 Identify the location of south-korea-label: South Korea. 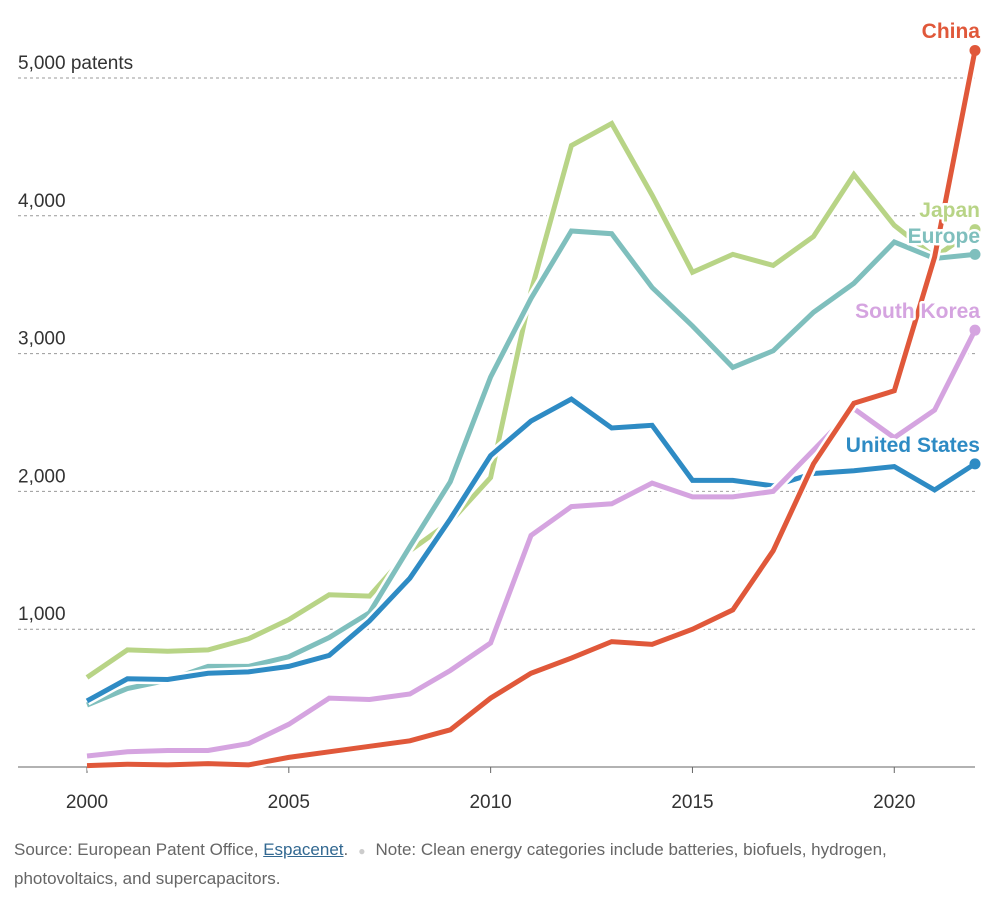
(917, 311).